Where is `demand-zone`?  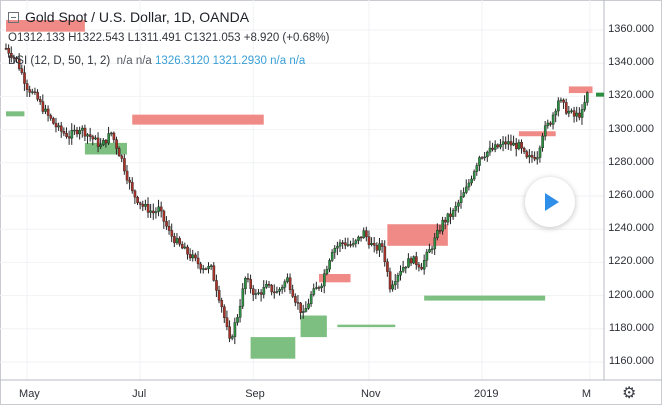 demand-zone is located at coordinates (15, 114).